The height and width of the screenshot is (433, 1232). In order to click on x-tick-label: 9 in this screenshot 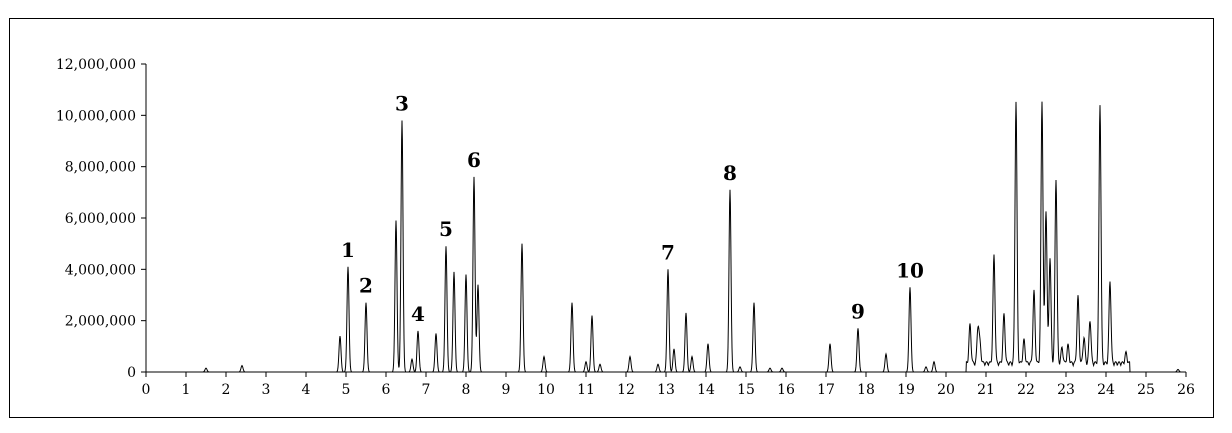, I will do `click(506, 390)`.